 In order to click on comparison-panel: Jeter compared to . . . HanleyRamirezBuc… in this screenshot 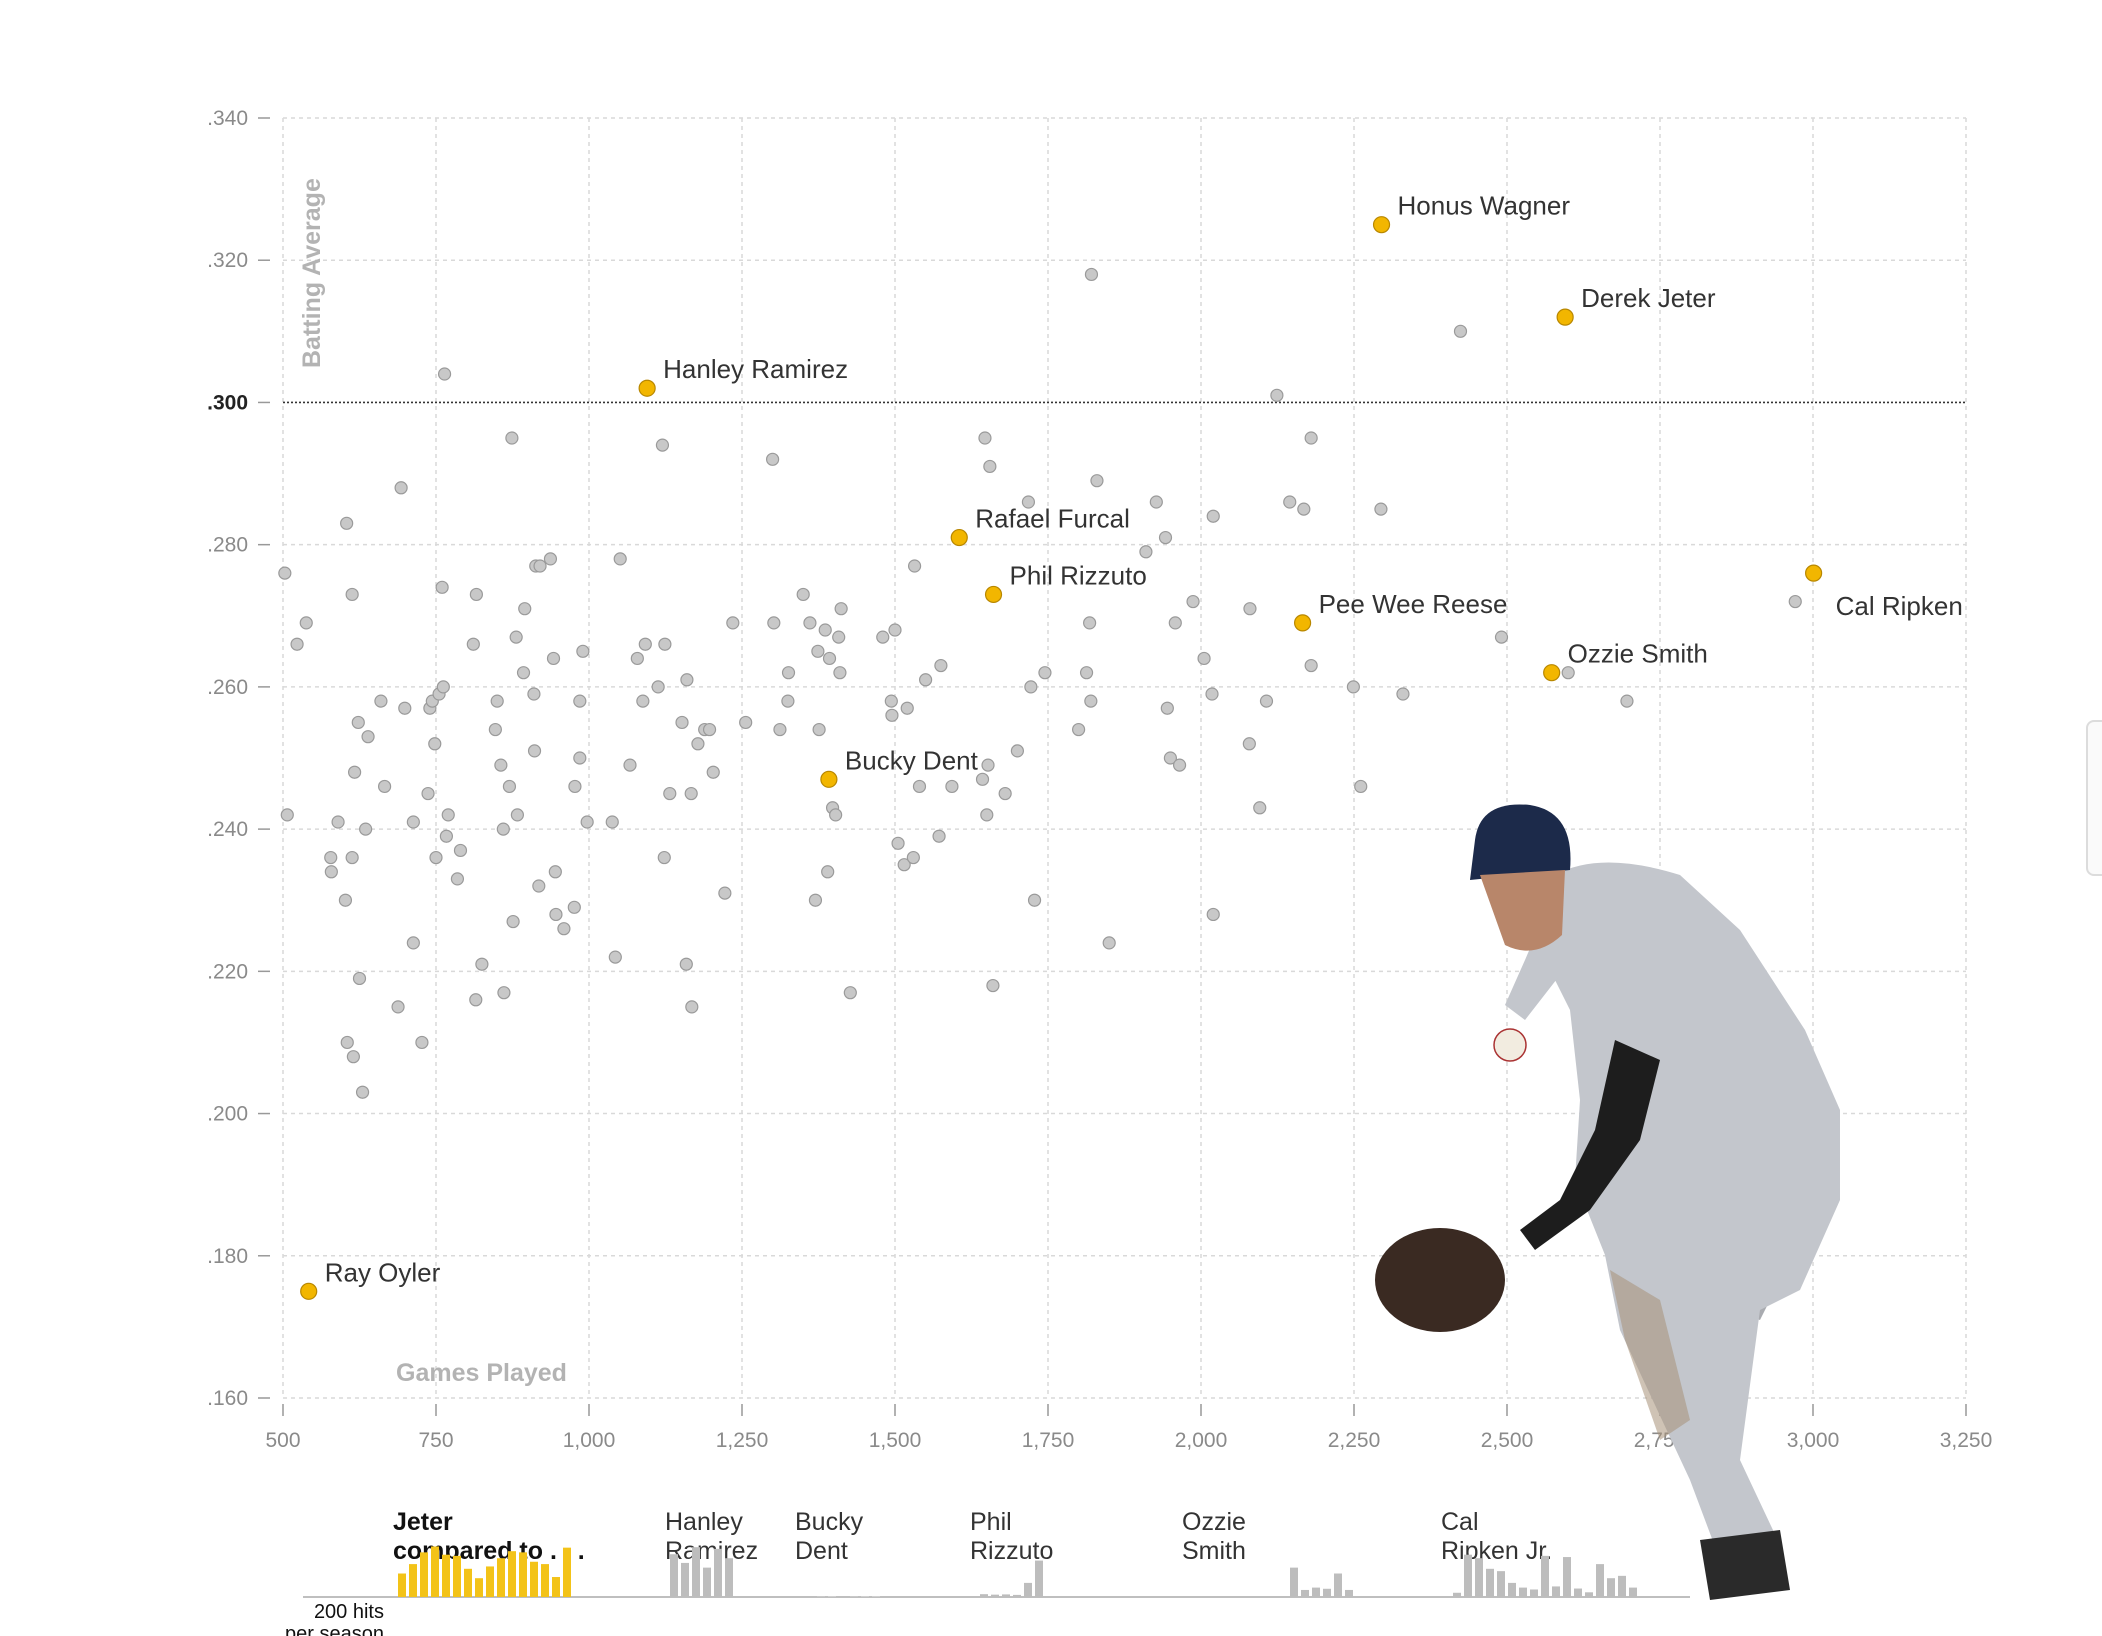, I will do `click(987, 1572)`.